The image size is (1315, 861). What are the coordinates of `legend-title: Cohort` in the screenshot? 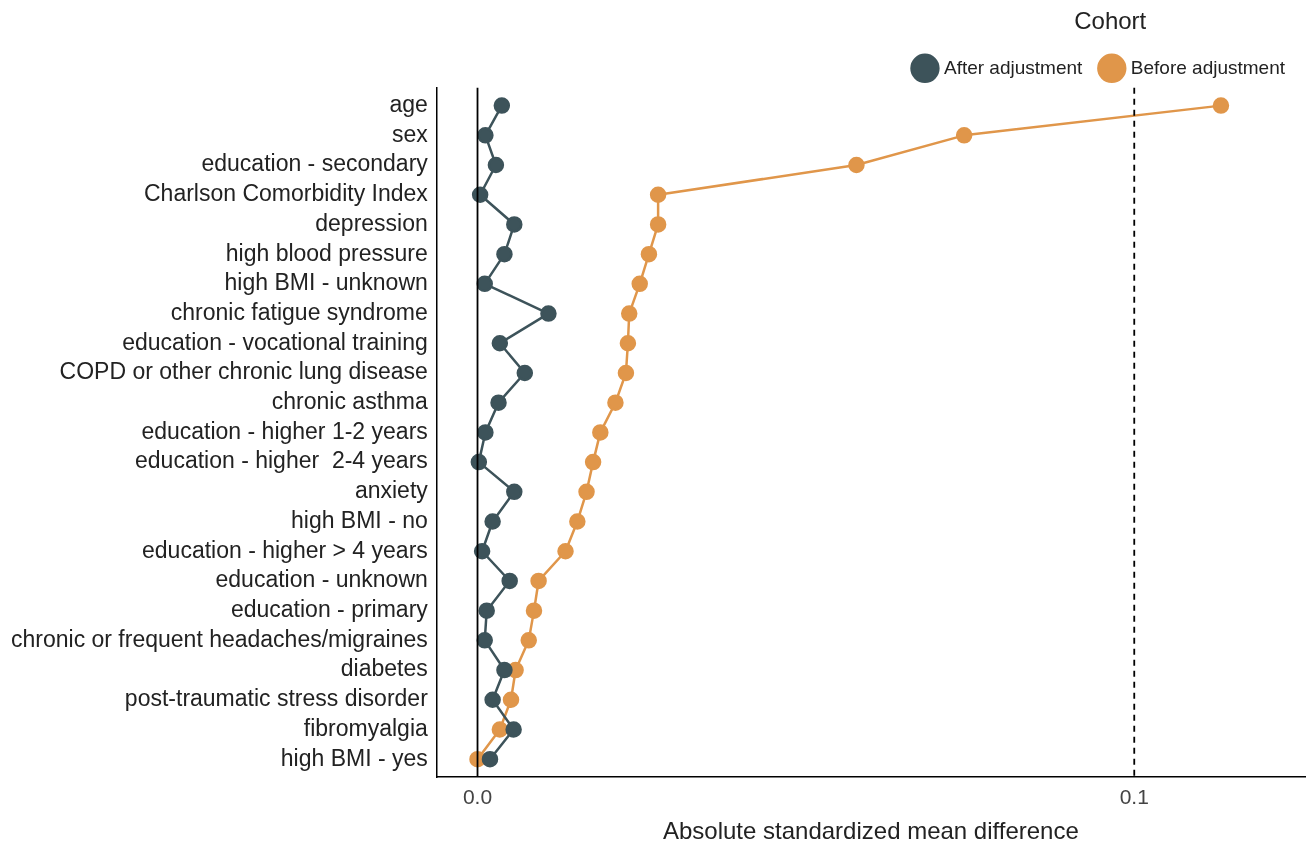 It's located at (1110, 20).